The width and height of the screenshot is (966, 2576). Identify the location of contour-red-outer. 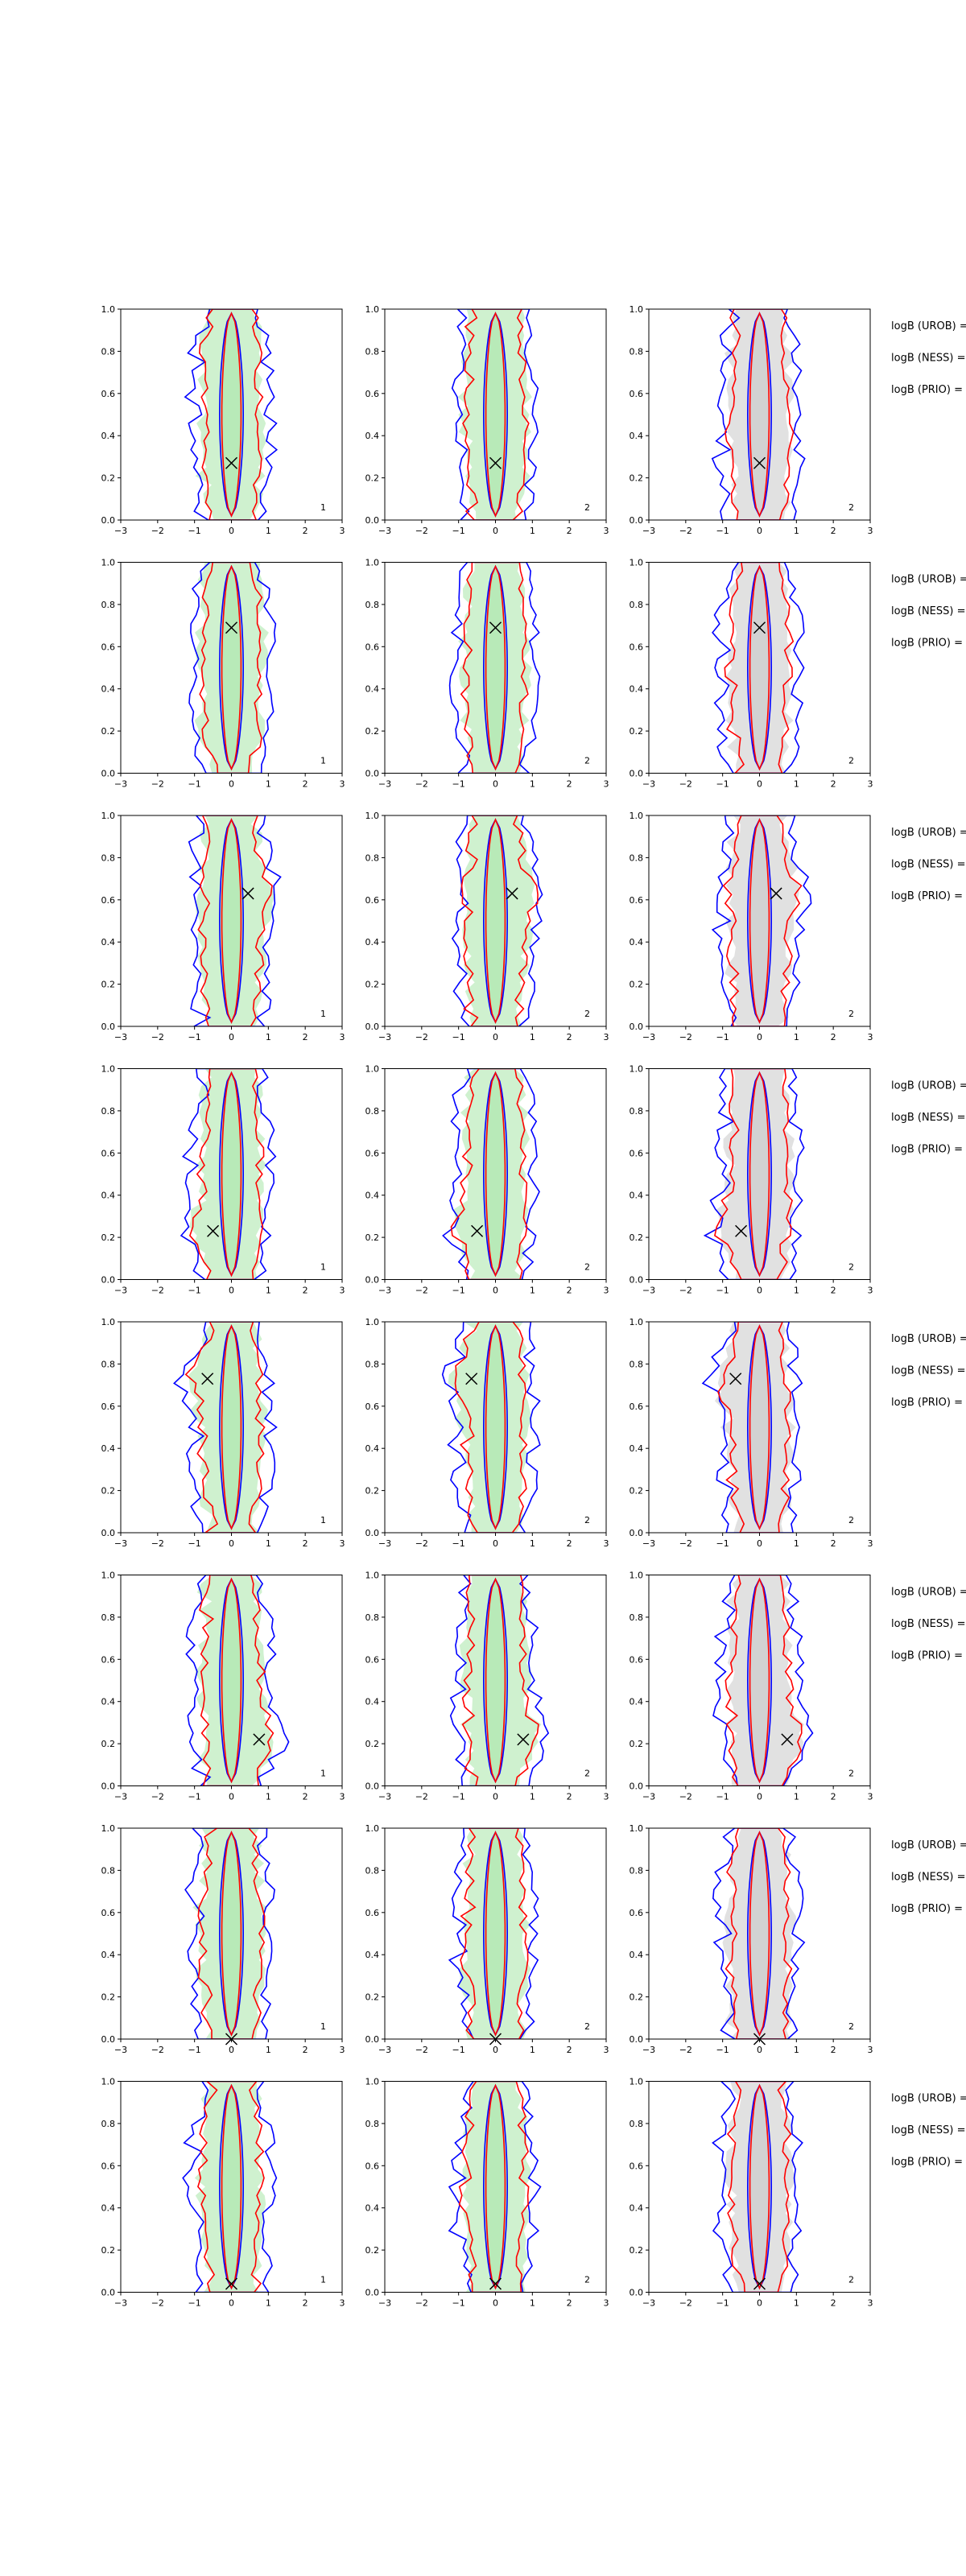
(758, 1933).